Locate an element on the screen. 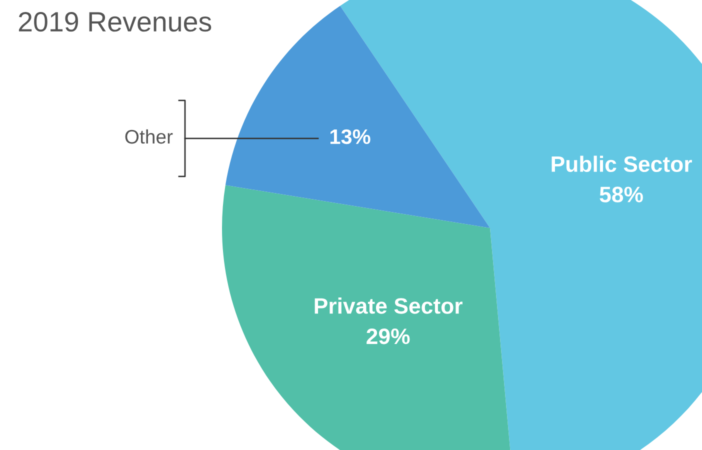 Image resolution: width=702 pixels, height=450 pixels. slice-label: Other is located at coordinates (149, 136).